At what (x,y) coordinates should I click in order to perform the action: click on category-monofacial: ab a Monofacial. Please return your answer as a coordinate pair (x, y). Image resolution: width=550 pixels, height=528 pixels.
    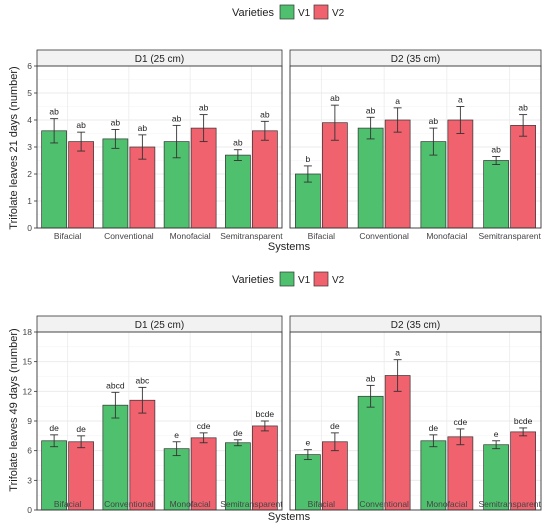
    Looking at the image, I should click on (447, 153).